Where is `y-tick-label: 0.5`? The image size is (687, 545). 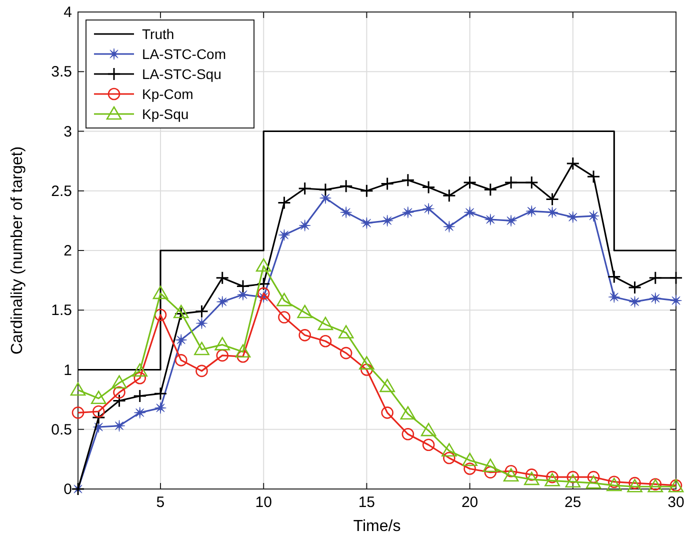 y-tick-label: 0.5 is located at coordinates (61, 429).